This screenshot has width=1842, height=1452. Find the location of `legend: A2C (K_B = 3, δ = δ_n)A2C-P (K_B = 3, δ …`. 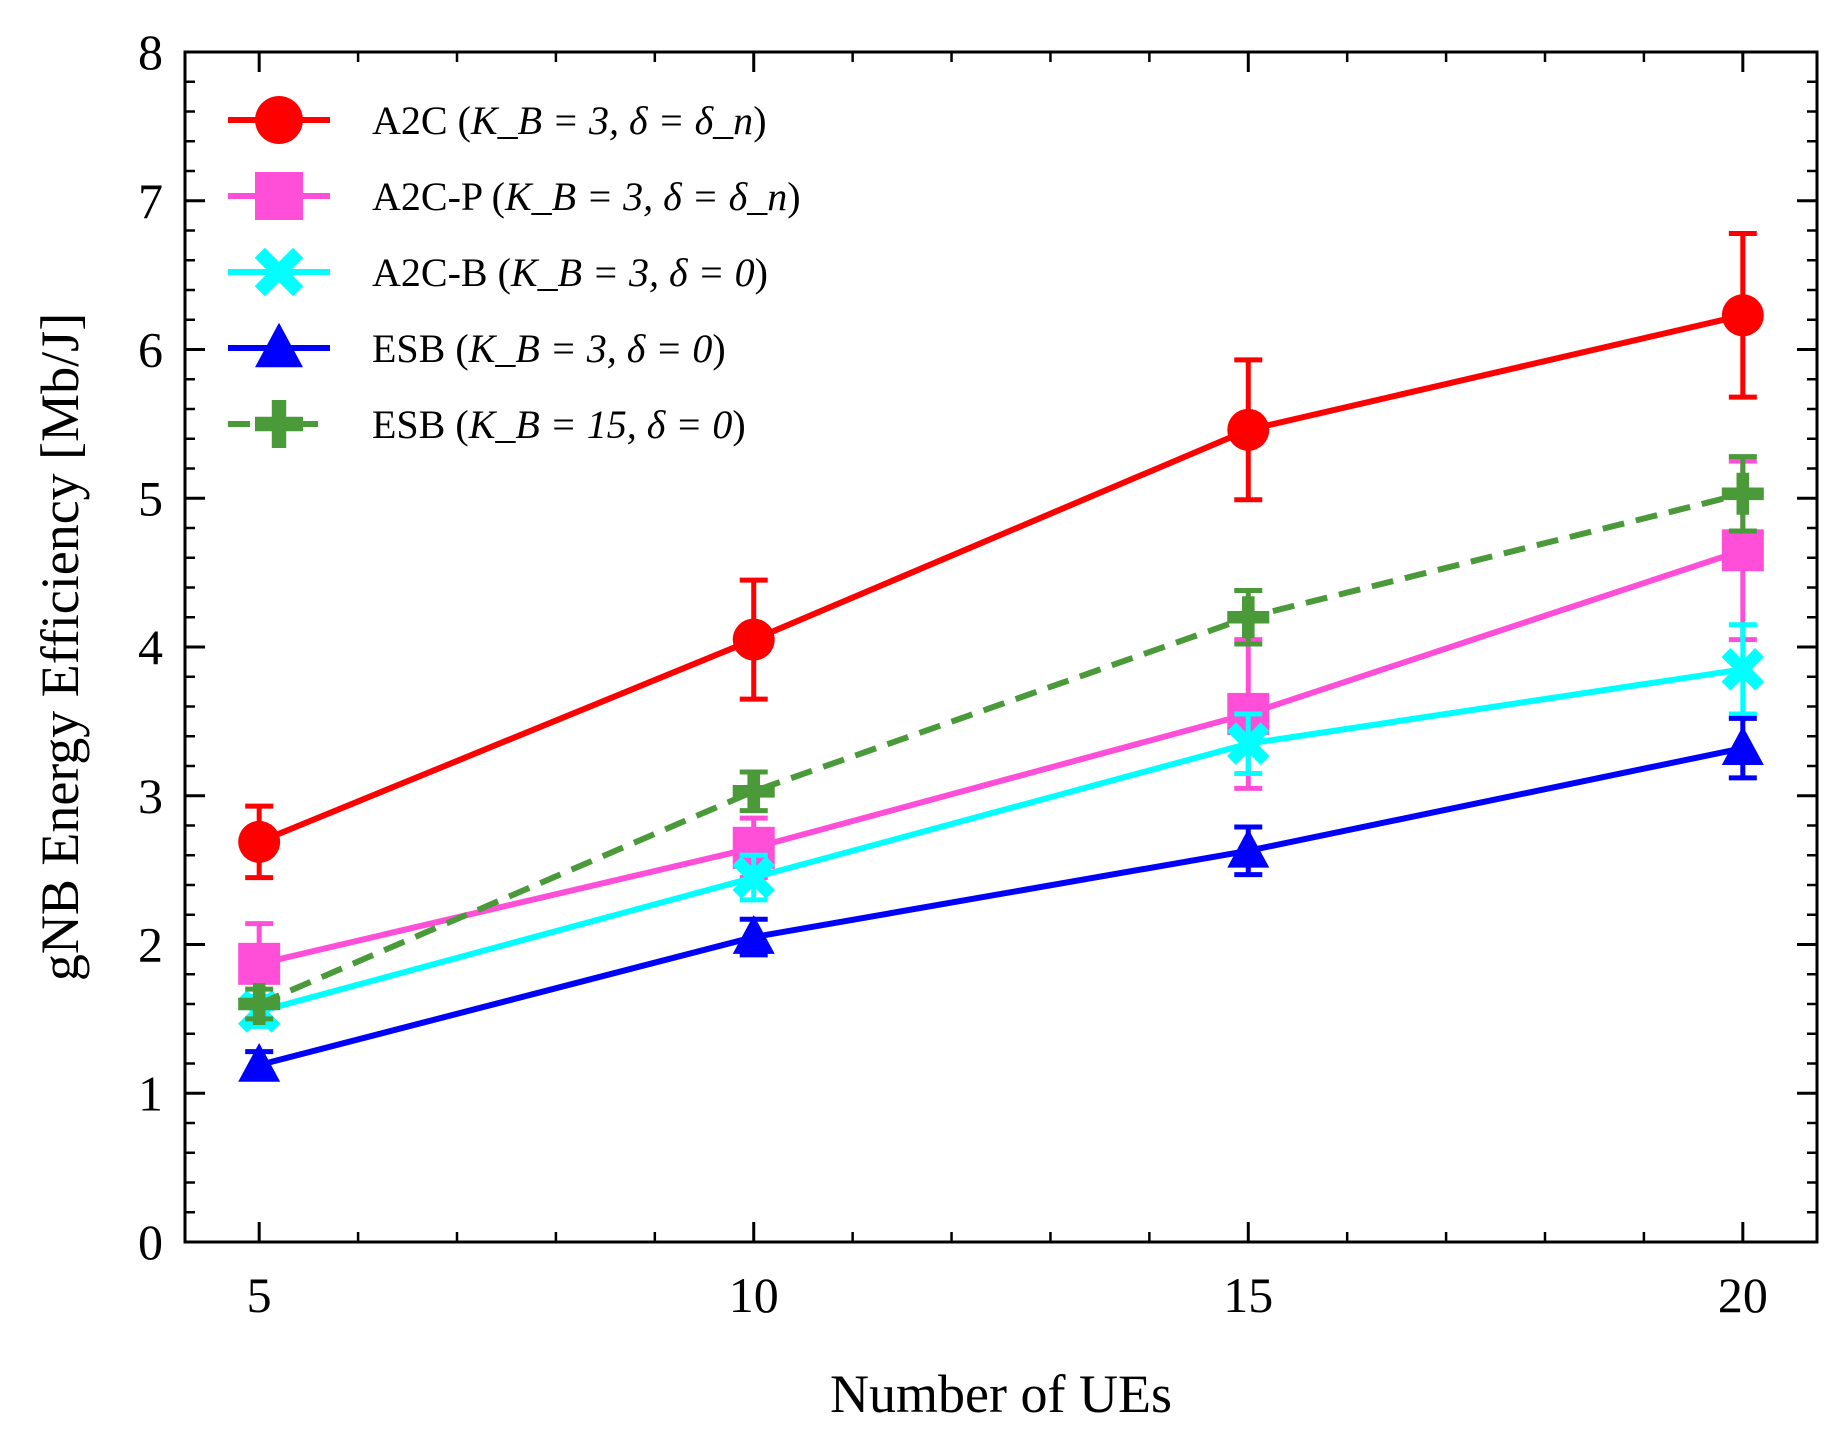

legend: A2C (K_B = 3, δ = δ_n)A2C-P (K_B = 3, δ … is located at coordinates (514, 272).